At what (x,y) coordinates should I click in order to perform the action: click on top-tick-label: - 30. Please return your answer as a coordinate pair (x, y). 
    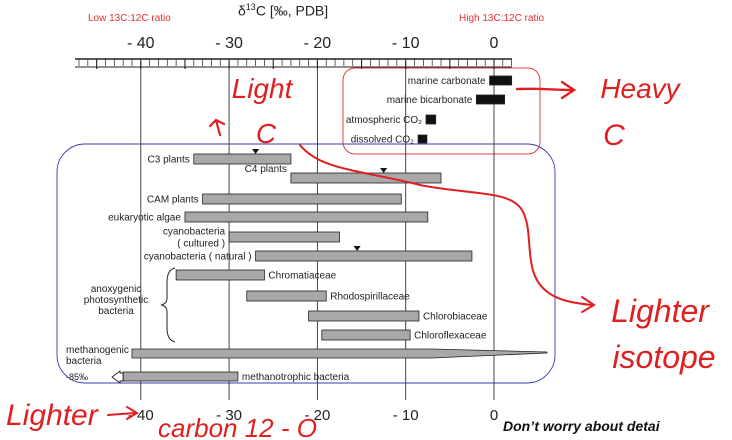
    Looking at the image, I should click on (229, 43).